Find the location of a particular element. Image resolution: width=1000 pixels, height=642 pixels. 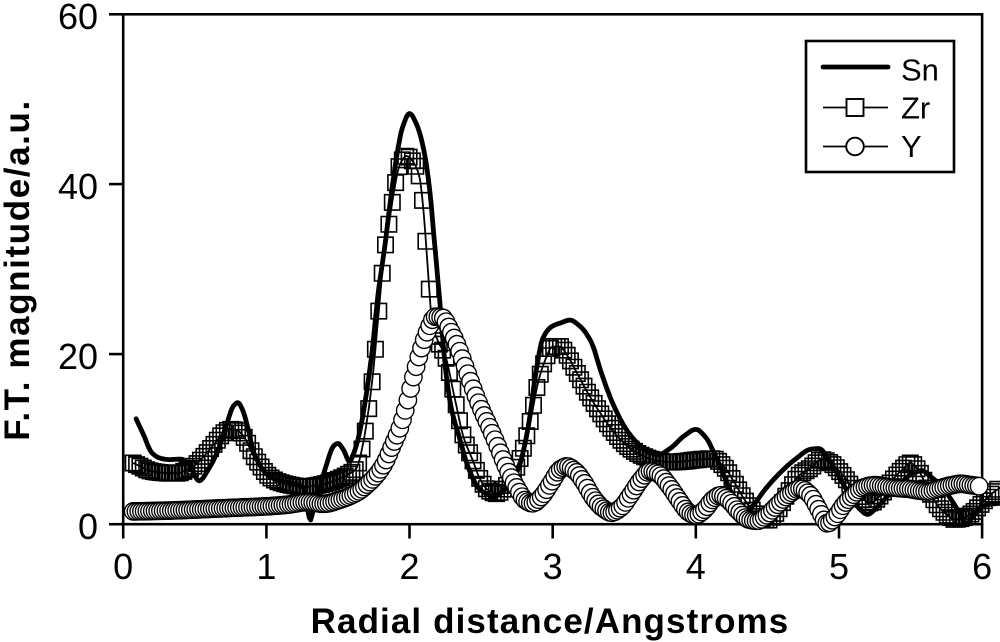

svg-text: F.T. magnitude/a.u. is located at coordinates (18, 270).